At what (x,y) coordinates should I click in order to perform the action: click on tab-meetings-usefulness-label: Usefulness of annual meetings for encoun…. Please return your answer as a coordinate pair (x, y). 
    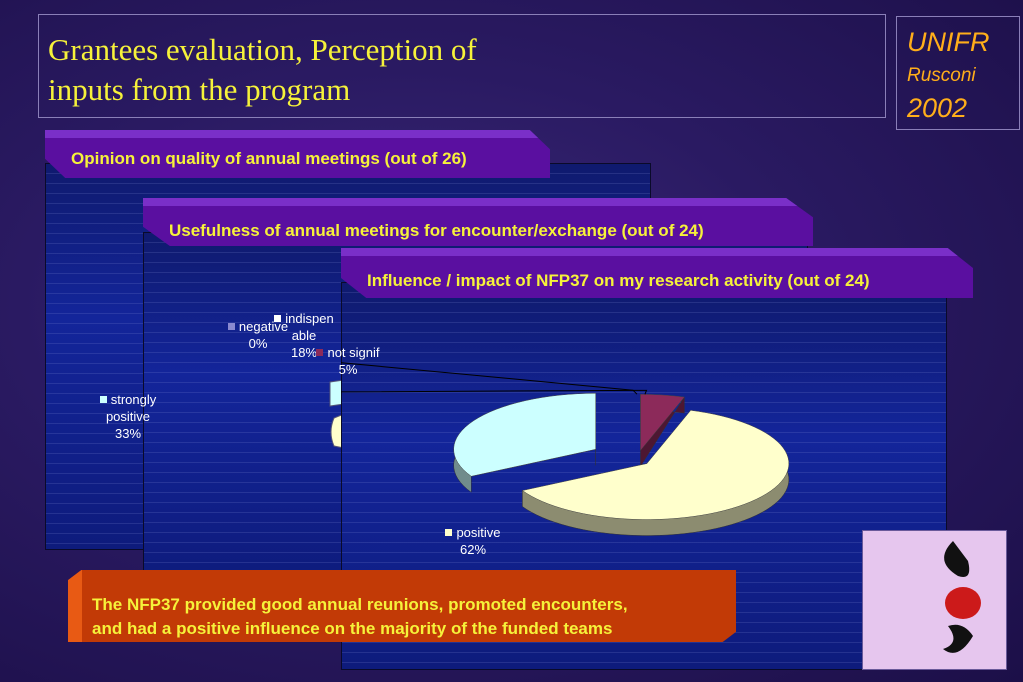
    Looking at the image, I should click on (436, 230).